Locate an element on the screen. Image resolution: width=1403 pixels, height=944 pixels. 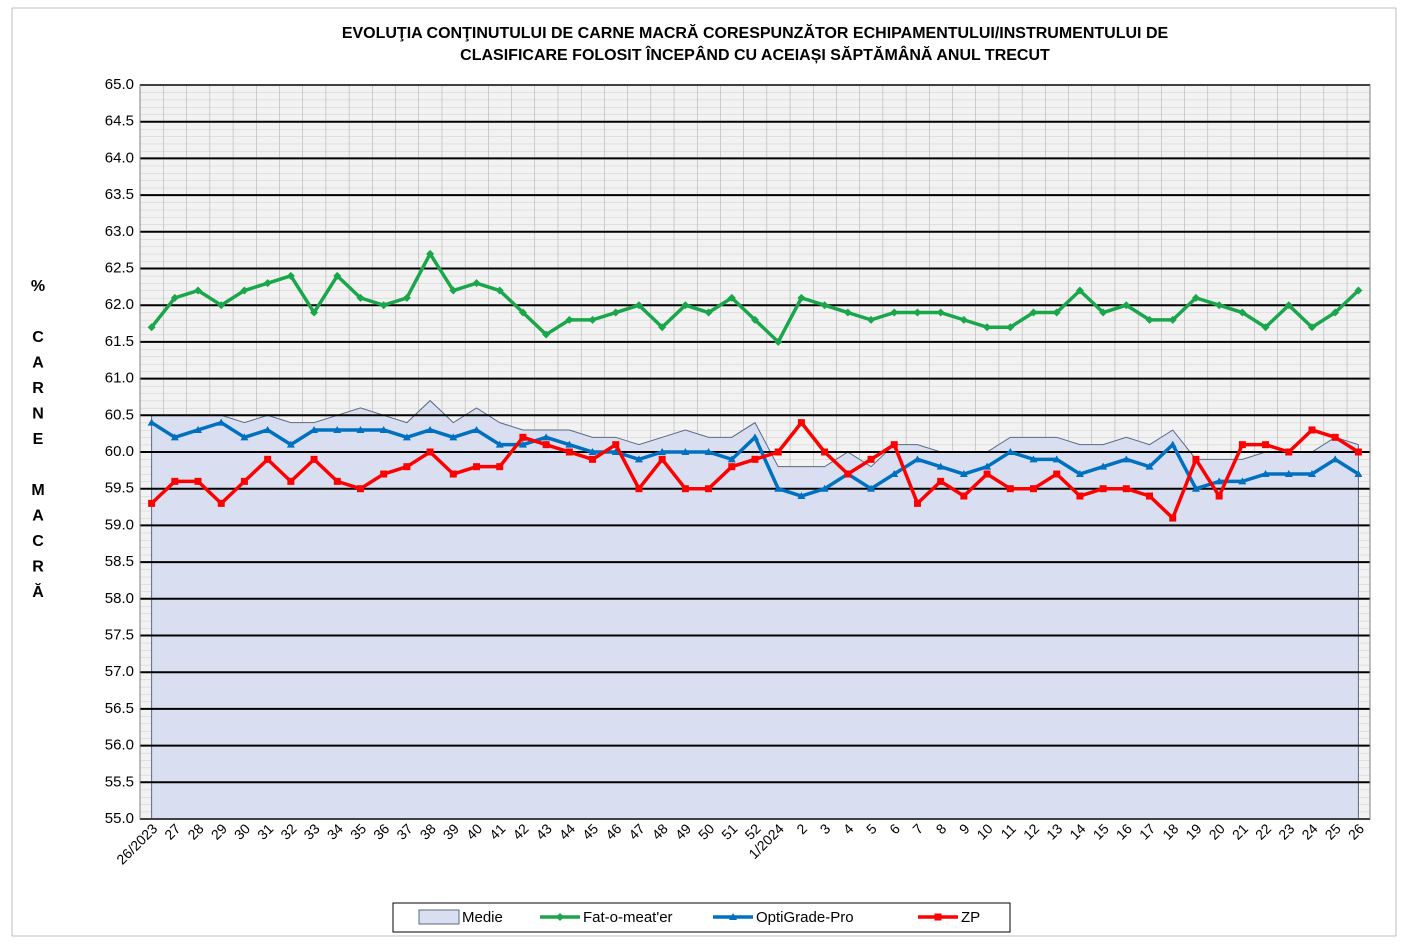
y-tick-label: 57.5 is located at coordinates (119, 634).